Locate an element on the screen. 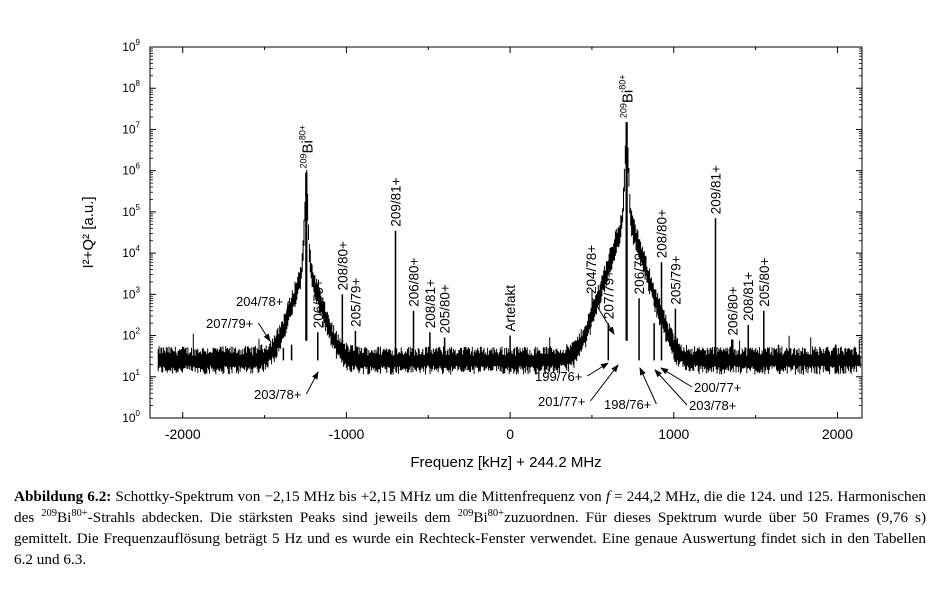  x-tick-label: -1000 is located at coordinates (347, 434).